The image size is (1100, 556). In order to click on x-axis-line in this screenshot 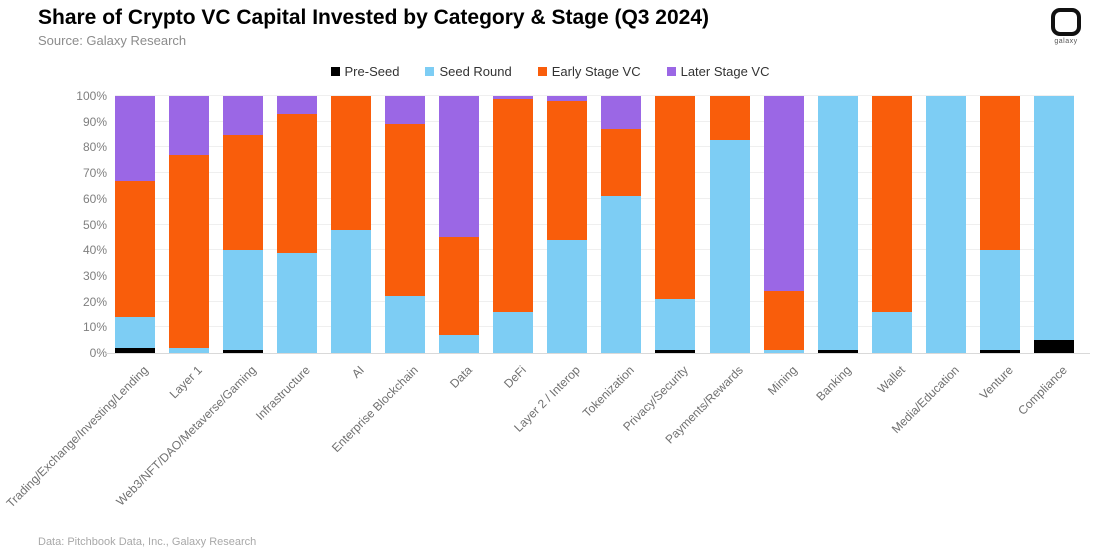, I will do `click(597, 353)`.